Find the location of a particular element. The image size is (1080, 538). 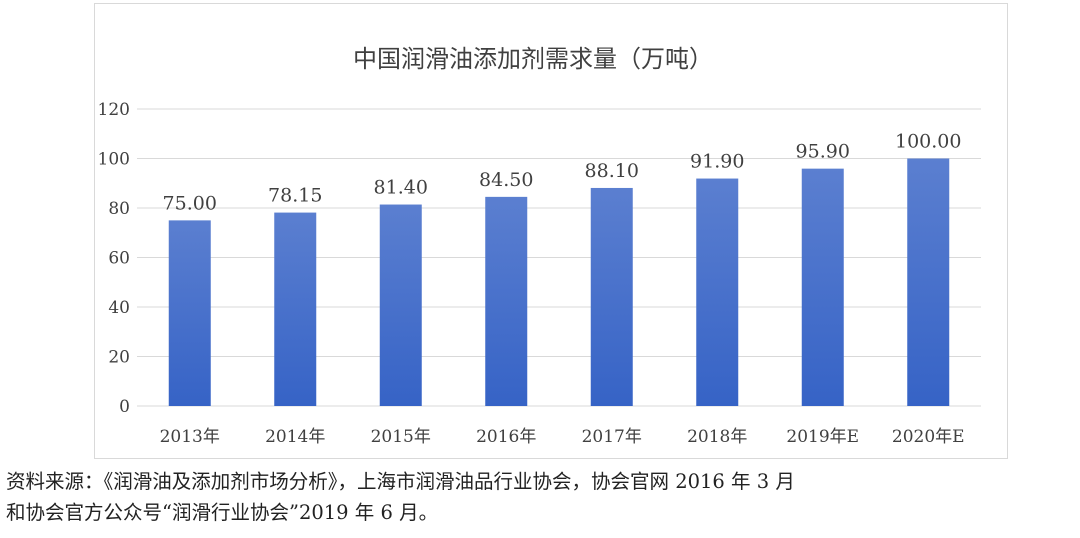

y-tick-label: 120 is located at coordinates (114, 110).